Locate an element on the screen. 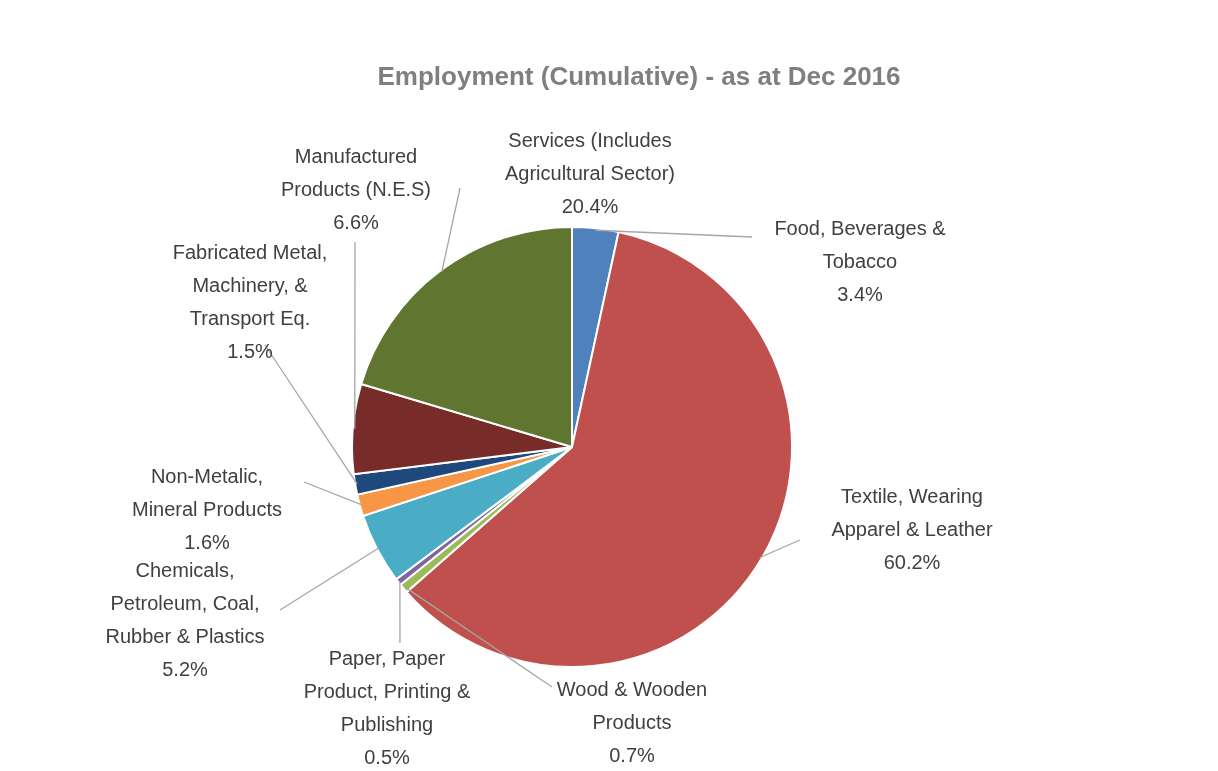 This screenshot has height=771, width=1218. data-label: 3.4% is located at coordinates (860, 294).